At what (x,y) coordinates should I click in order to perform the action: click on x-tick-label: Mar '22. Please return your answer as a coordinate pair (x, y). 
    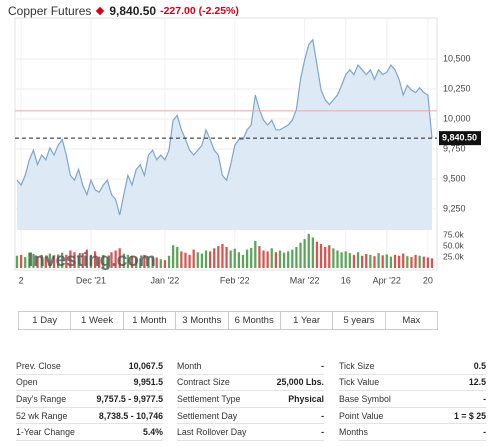
    Looking at the image, I should click on (305, 280).